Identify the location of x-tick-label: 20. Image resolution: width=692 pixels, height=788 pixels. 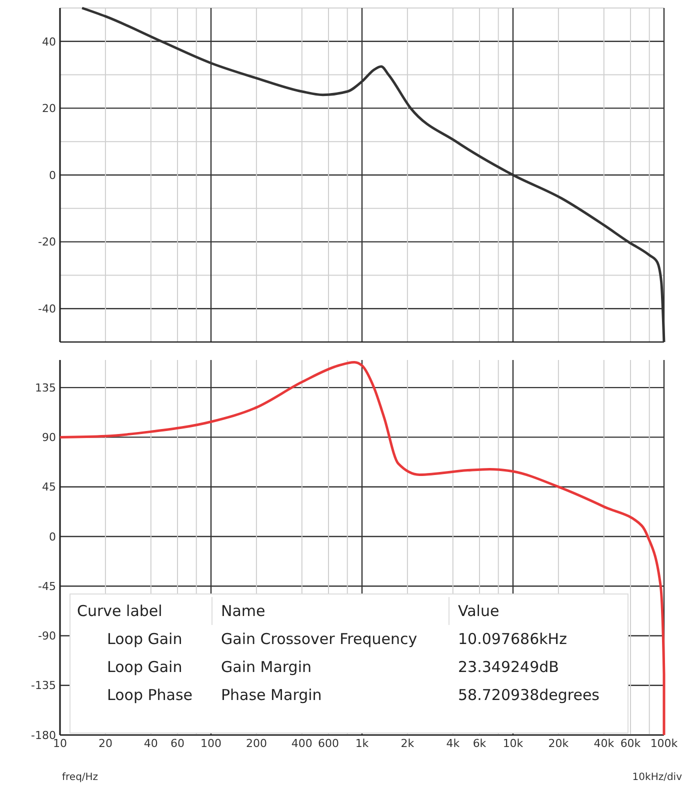
(105, 743).